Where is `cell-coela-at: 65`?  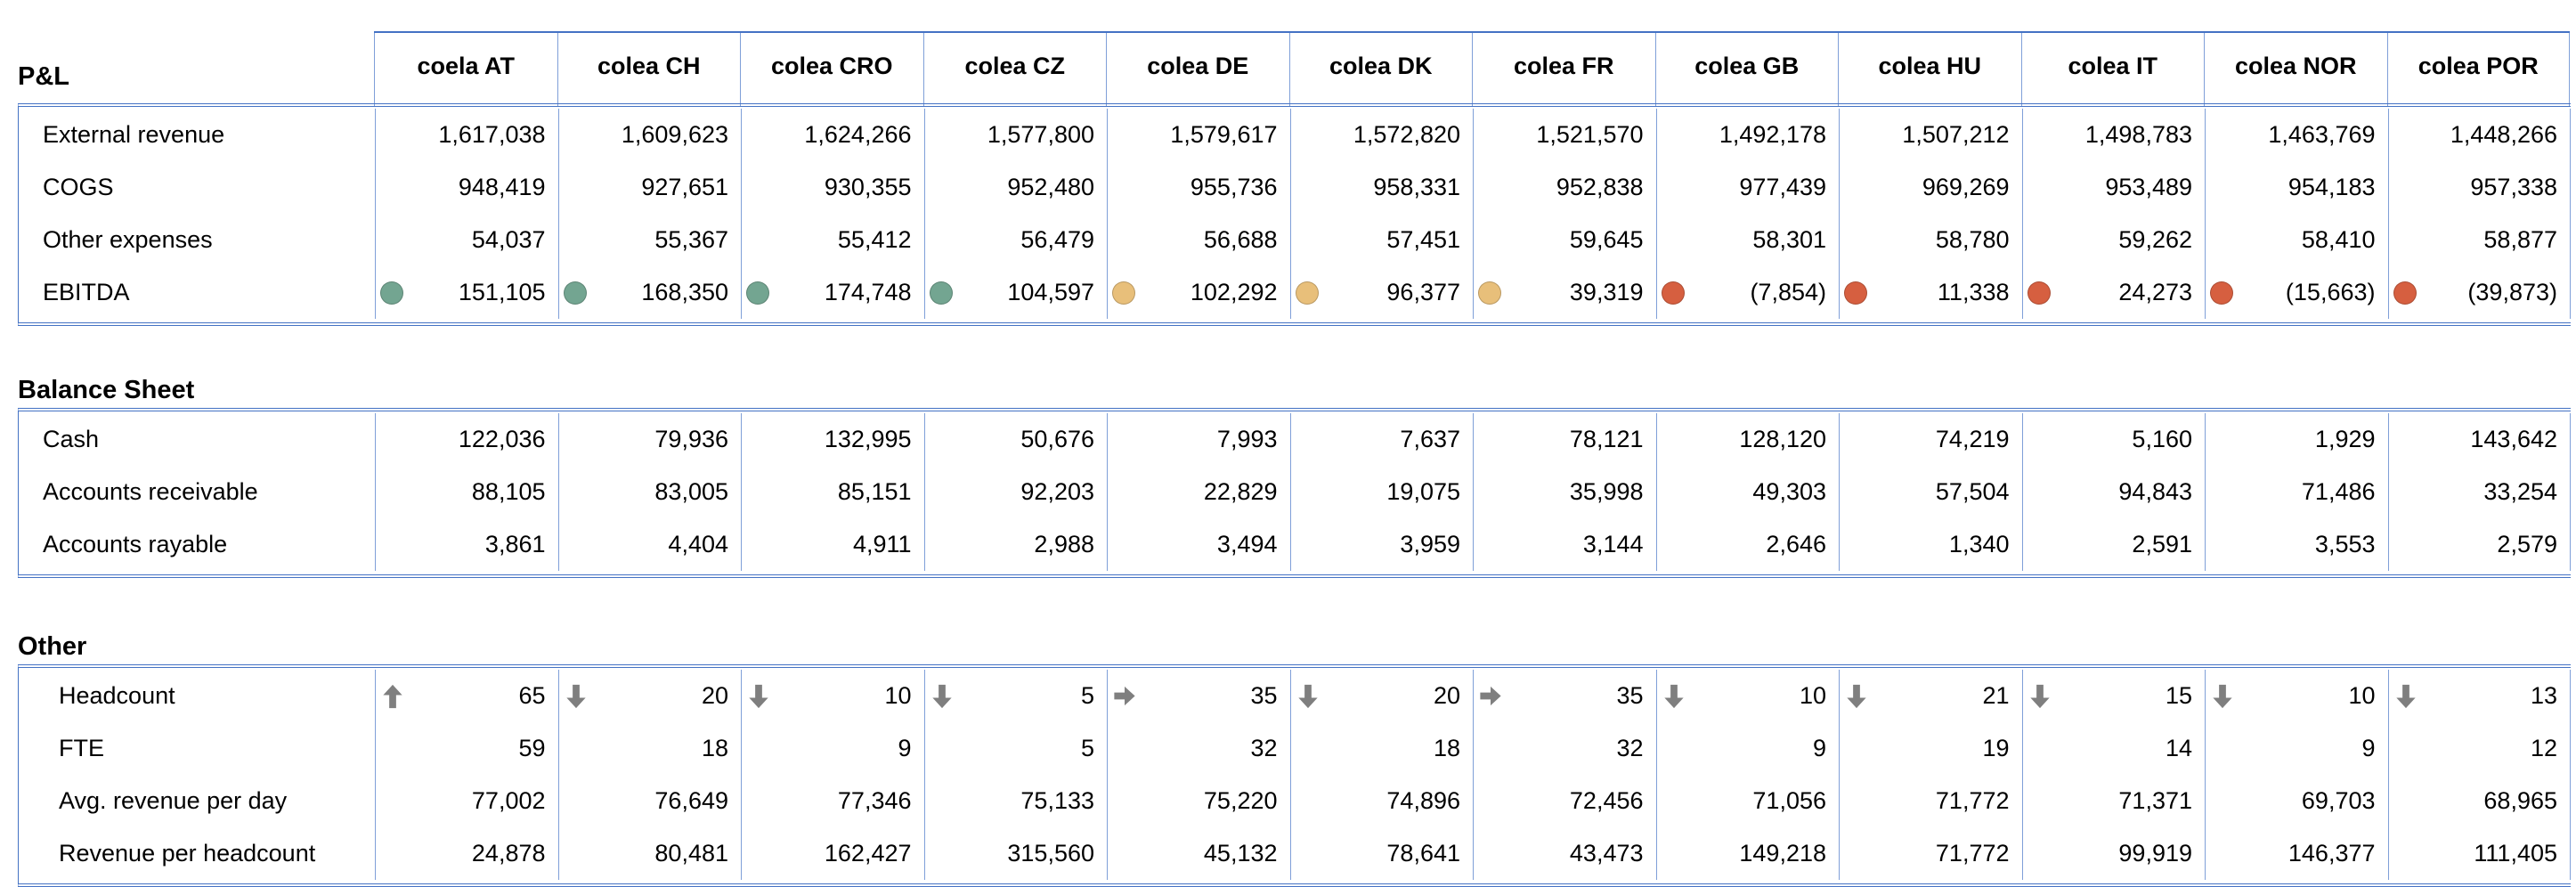
cell-coela-at: 65 is located at coordinates (466, 696).